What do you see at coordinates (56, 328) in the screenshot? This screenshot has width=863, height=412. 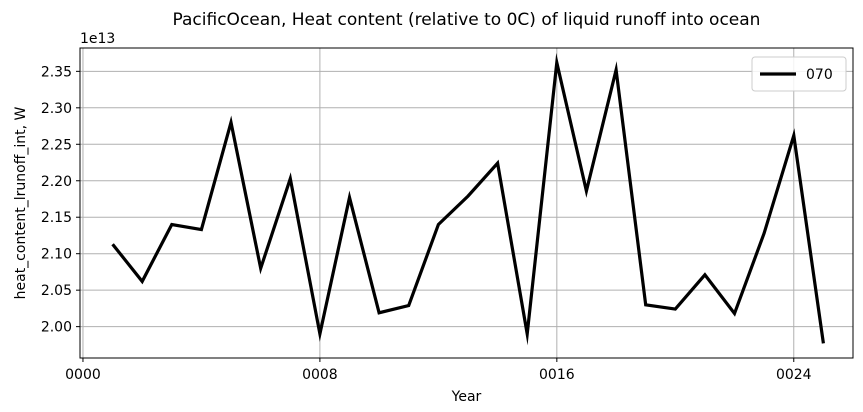 I see `y-tick-label: 2.00` at bounding box center [56, 328].